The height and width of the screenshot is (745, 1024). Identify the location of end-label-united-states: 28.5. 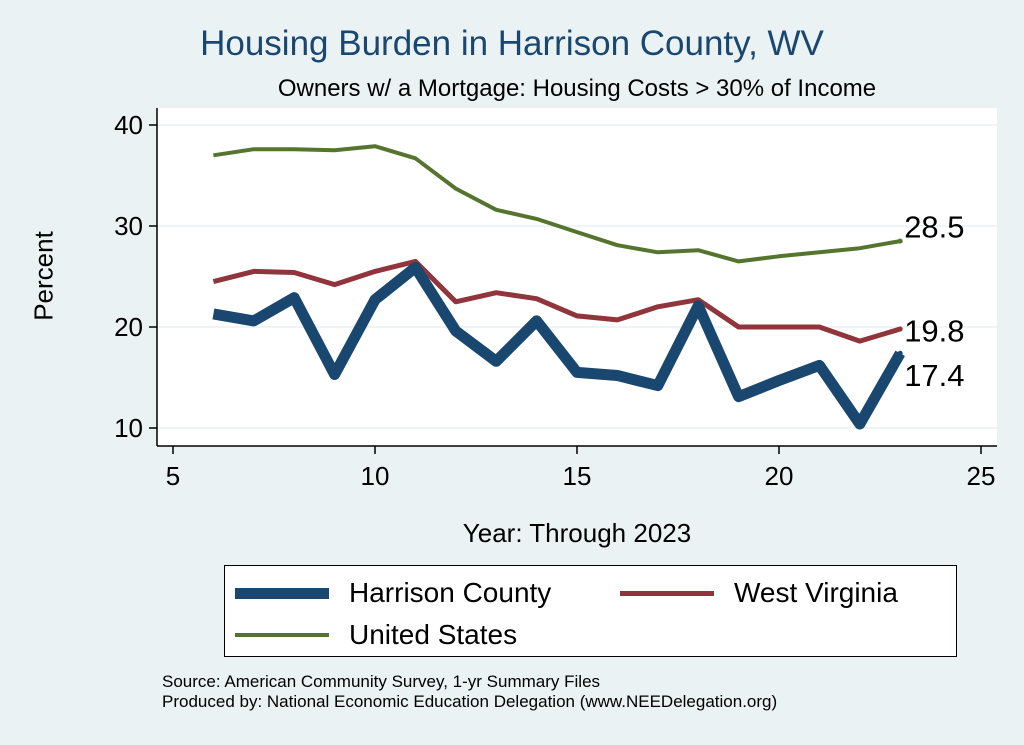
(934, 227).